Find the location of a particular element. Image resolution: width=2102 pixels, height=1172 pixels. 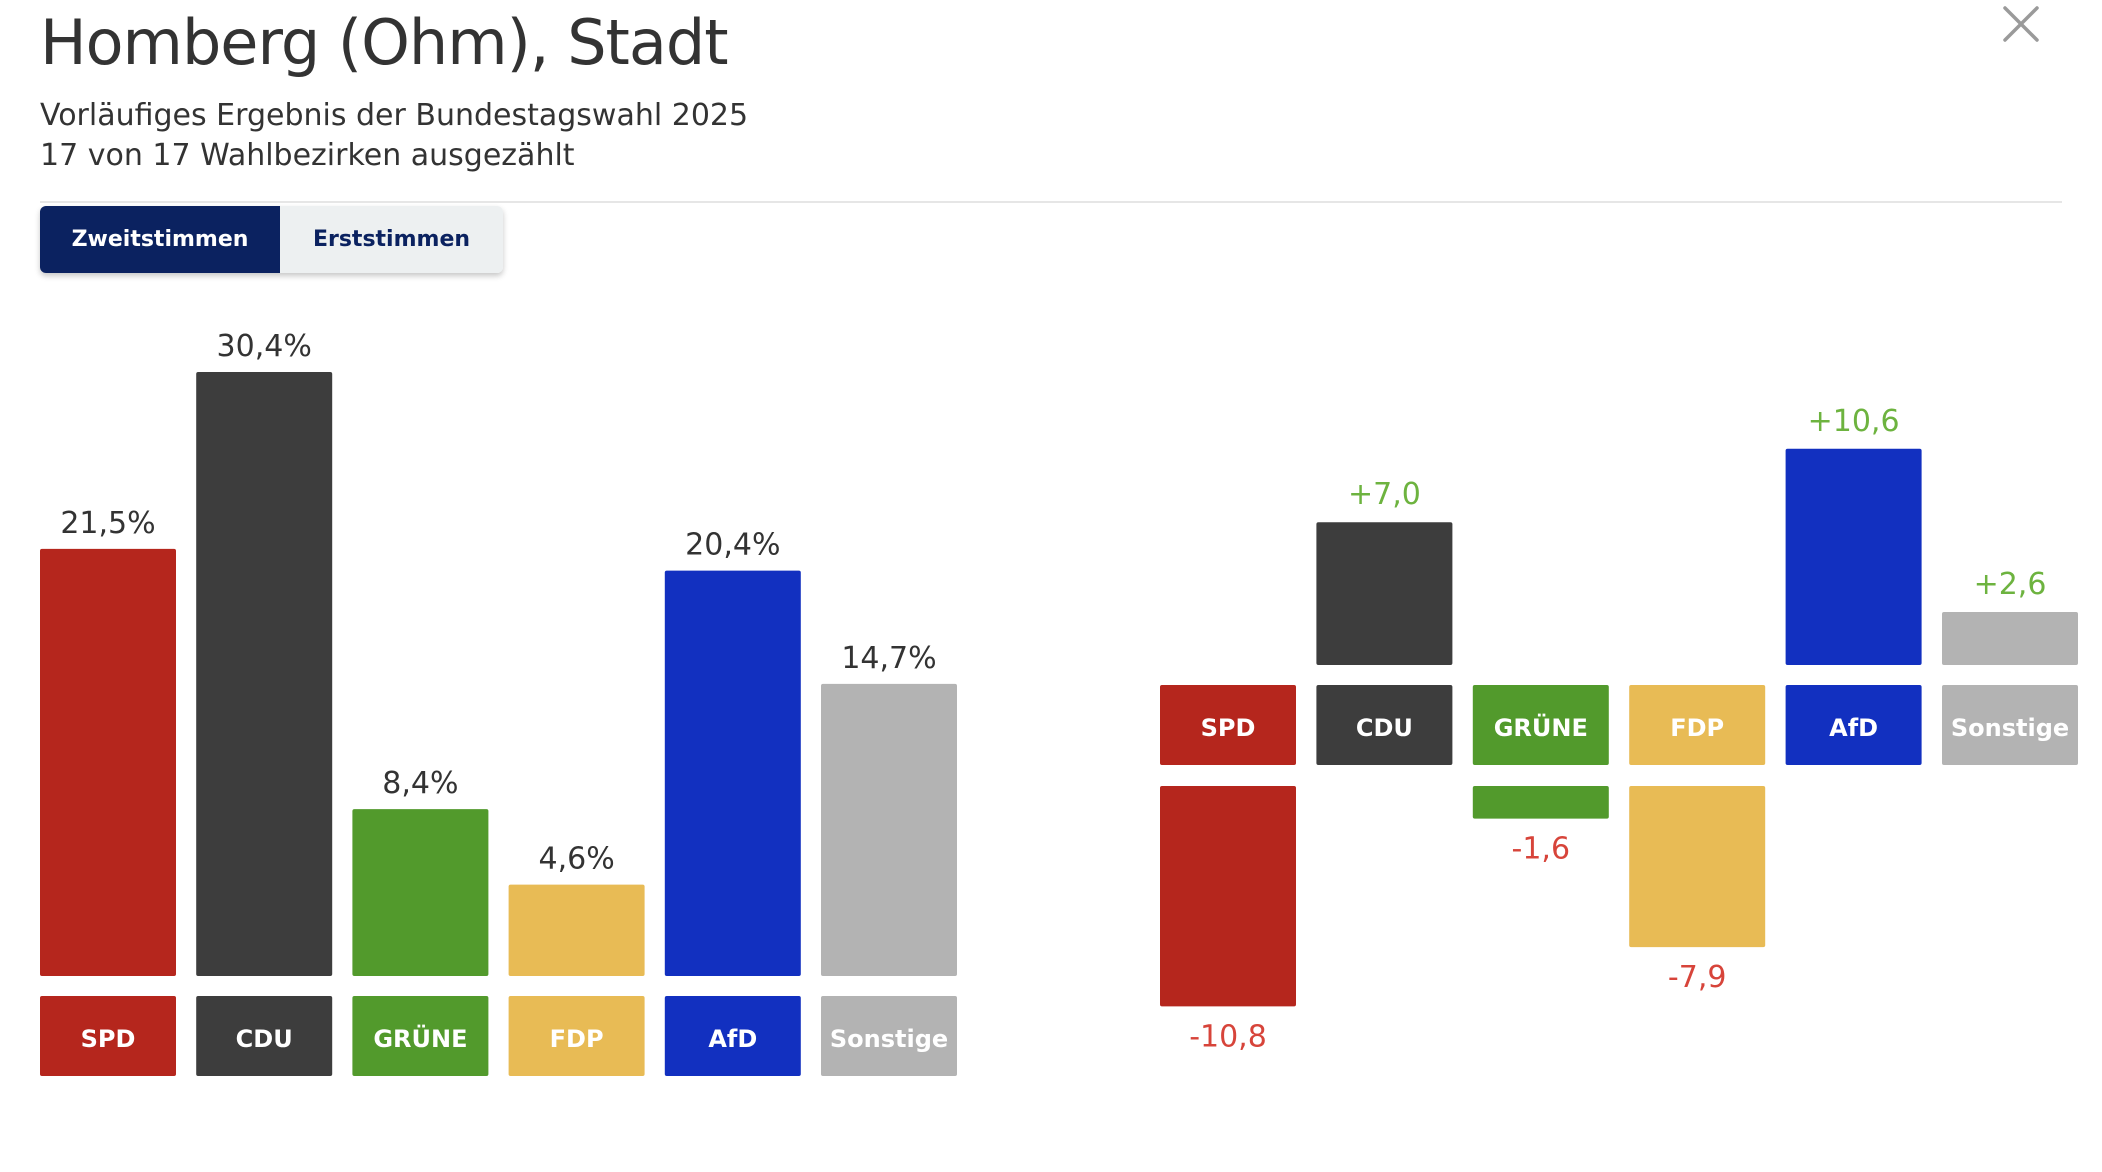

subtitle-count-status: 17 von 17 Wahlbezirken ausgezählt is located at coordinates (307, 155).